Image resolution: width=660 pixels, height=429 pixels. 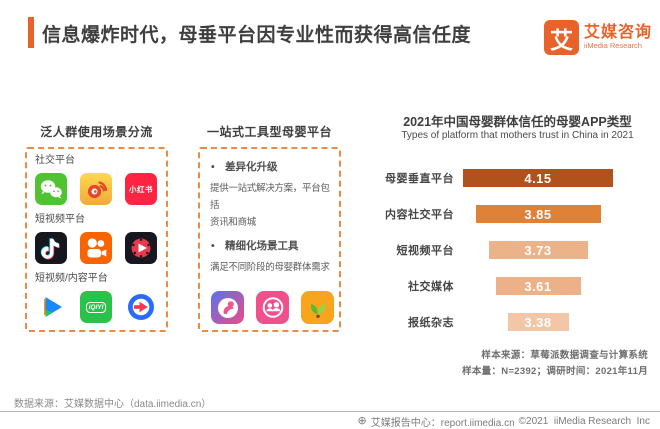 What do you see at coordinates (270, 267) in the screenshot?
I see `bullet-body-2: 满足不同阶段的母婴群体需求` at bounding box center [270, 267].